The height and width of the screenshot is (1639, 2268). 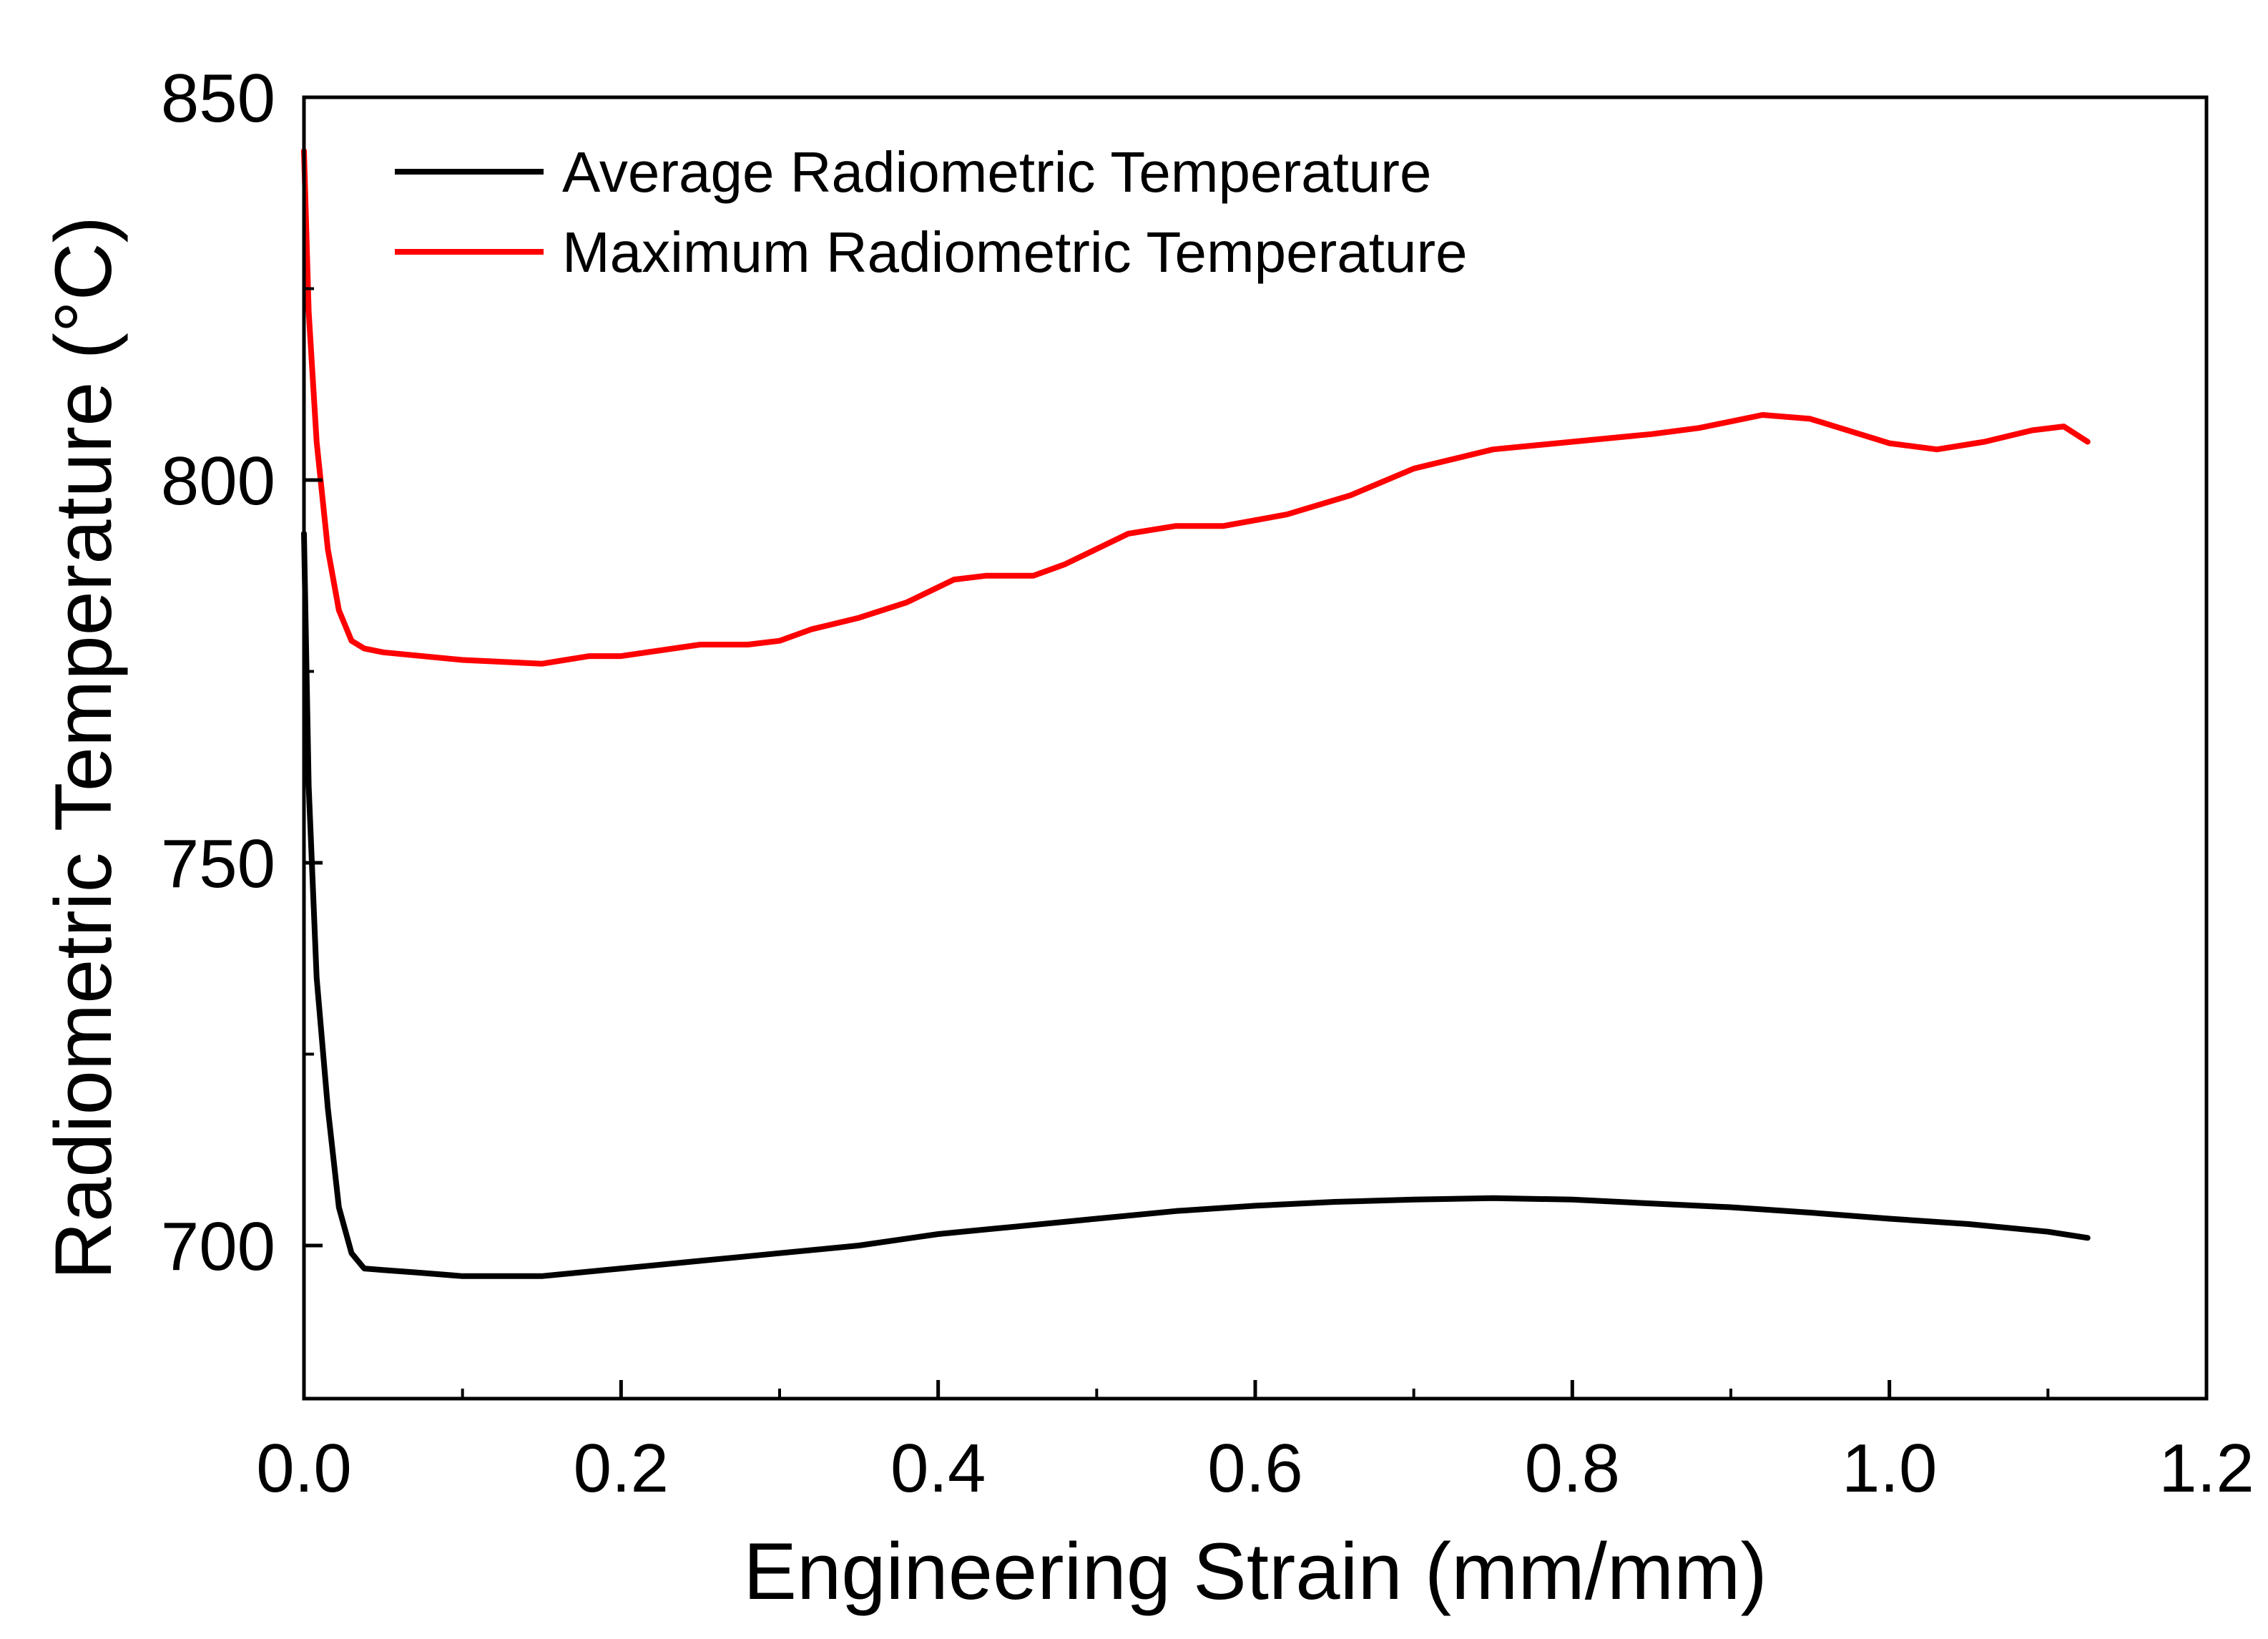 I want to click on x-tick-label: 1.0, so click(x=1889, y=1468).